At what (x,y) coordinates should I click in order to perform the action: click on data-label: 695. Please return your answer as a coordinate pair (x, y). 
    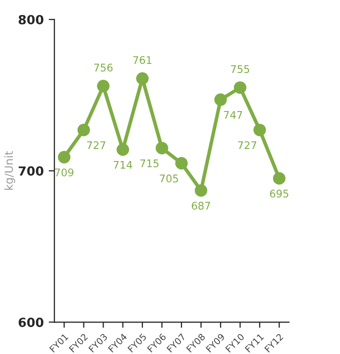
    Looking at the image, I should click on (279, 194).